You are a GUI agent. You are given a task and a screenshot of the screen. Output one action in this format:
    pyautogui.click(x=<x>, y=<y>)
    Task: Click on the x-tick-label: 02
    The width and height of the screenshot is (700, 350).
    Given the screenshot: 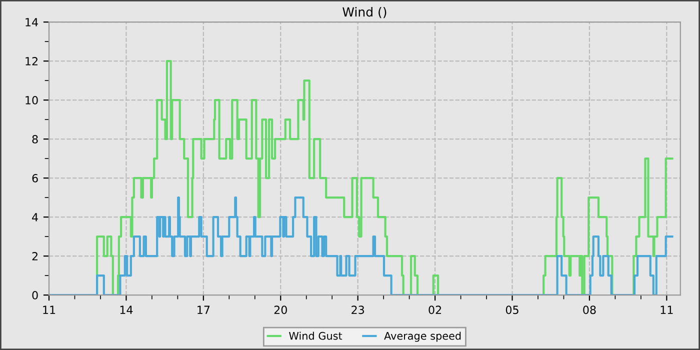 What is the action you would take?
    pyautogui.click(x=435, y=310)
    